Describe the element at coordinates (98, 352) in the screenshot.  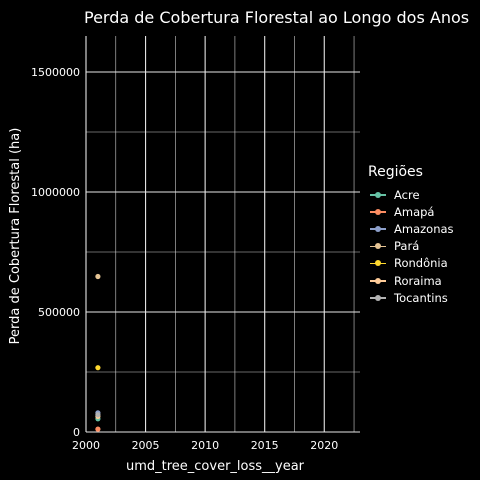
I see `data-points` at that location.